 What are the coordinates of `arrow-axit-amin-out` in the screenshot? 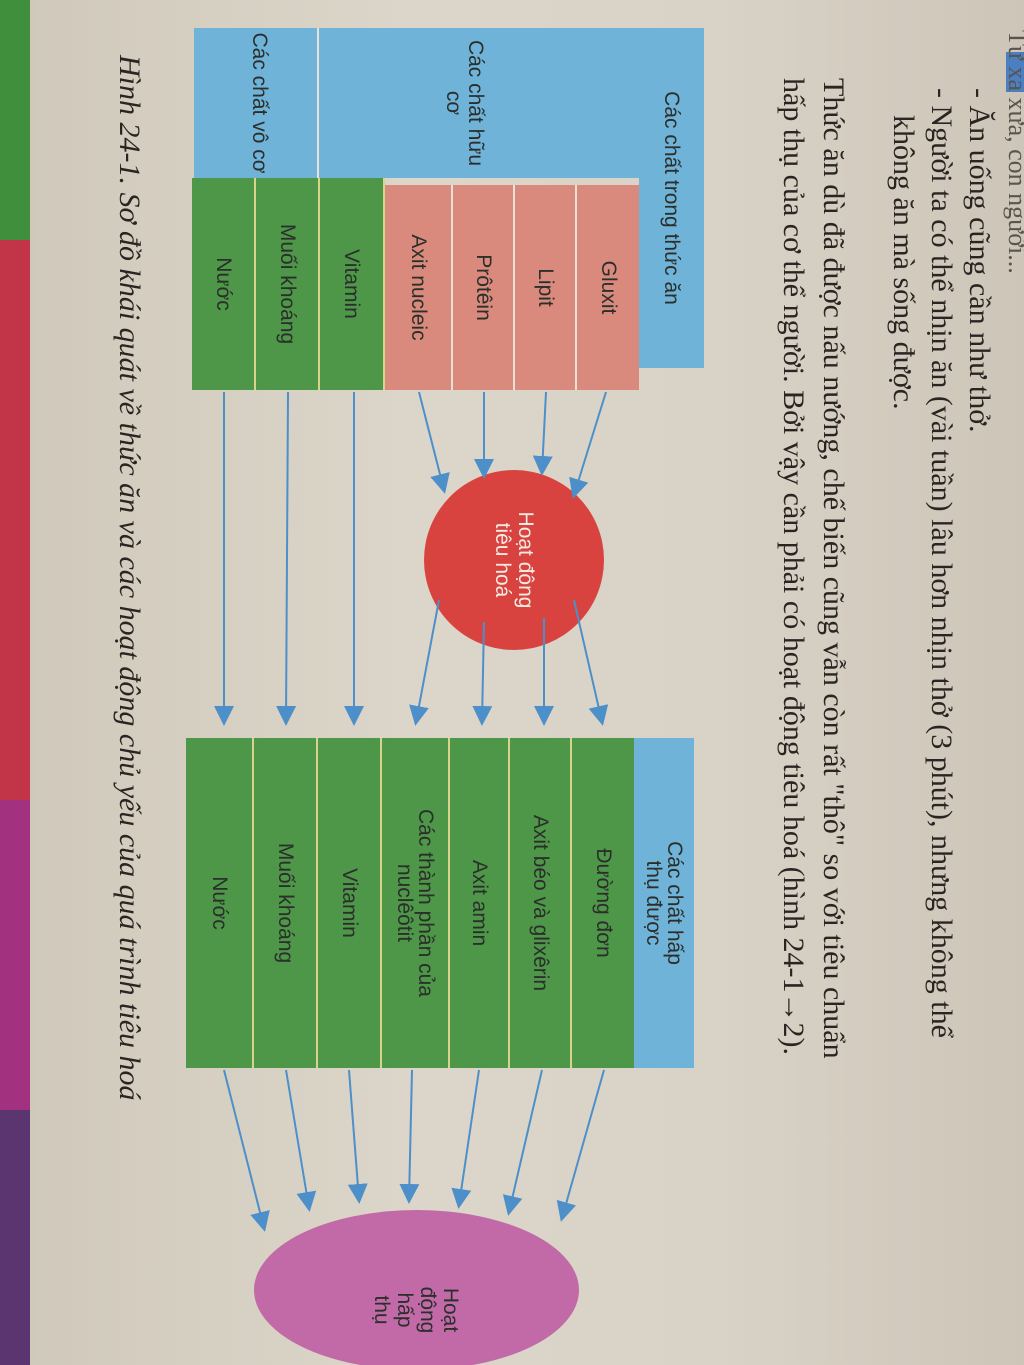 It's located at (482, 673).